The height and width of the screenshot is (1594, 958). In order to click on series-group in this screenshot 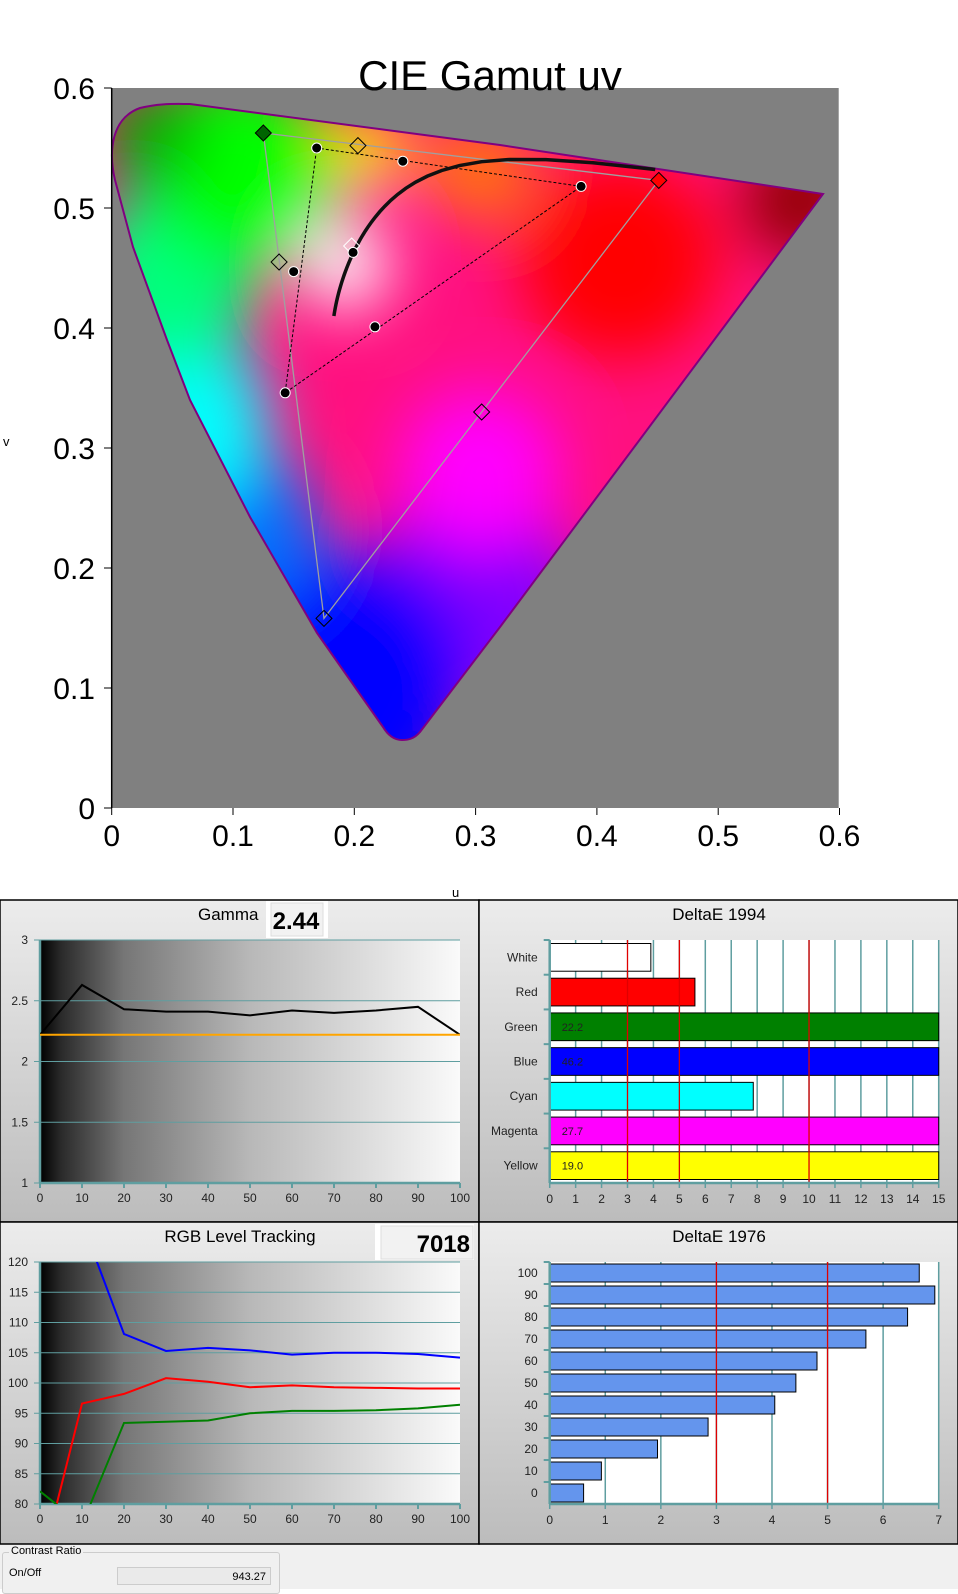, I will do `click(250, 1383)`.